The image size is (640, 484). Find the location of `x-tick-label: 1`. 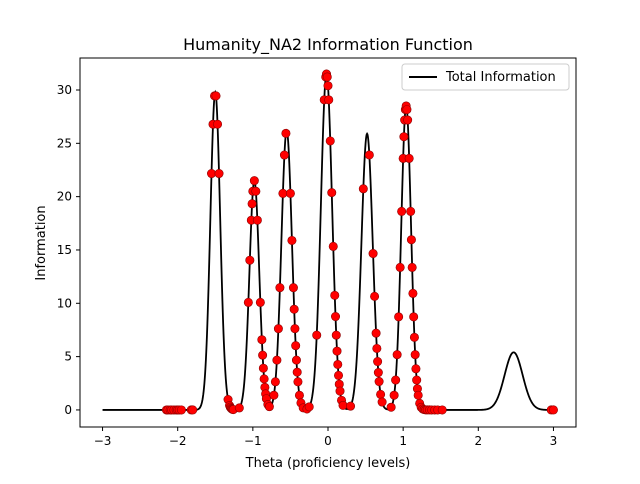

x-tick-label: 1 is located at coordinates (403, 441).